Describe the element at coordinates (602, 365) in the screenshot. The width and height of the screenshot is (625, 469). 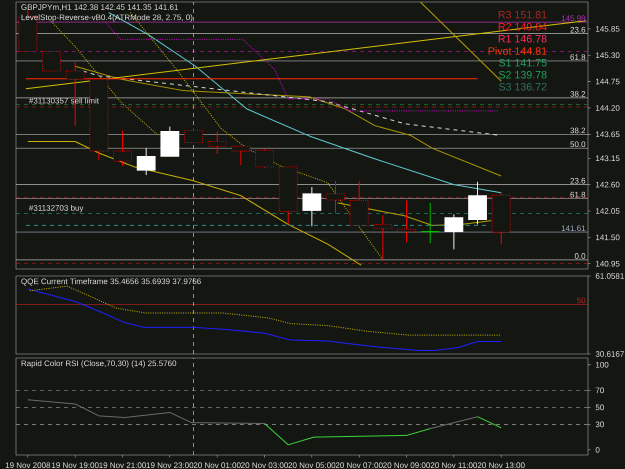
I see `y-tick-label: 100` at that location.